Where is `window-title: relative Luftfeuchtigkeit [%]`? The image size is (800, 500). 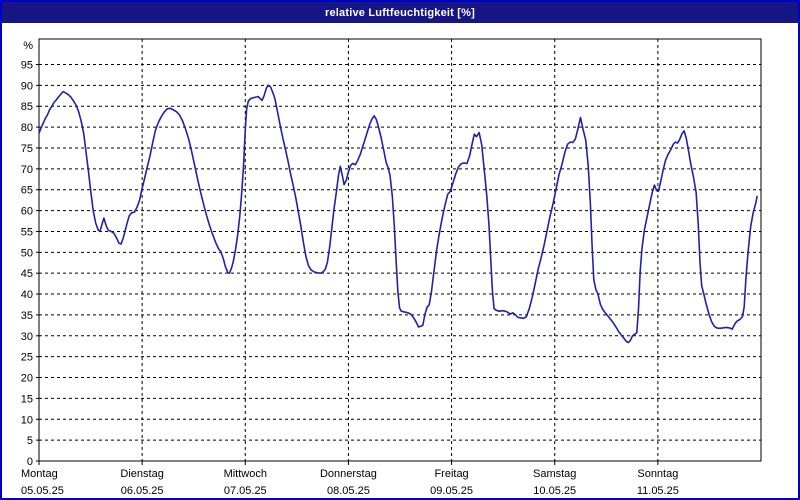
window-title: relative Luftfeuchtigkeit [%] is located at coordinates (400, 12).